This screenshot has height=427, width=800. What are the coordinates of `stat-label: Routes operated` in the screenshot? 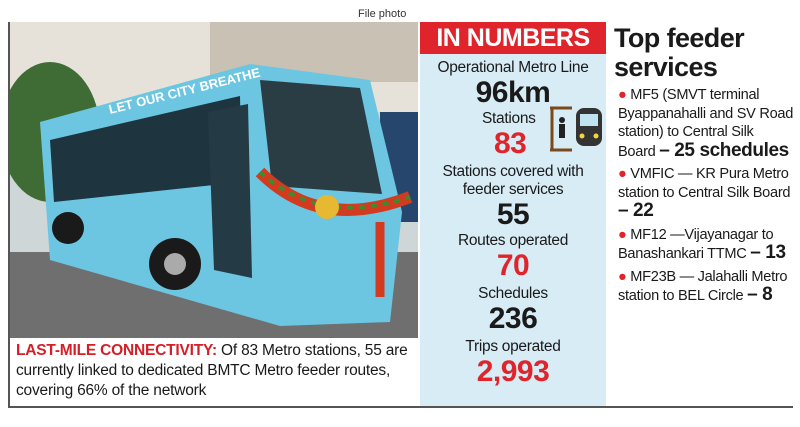 It's located at (513, 240).